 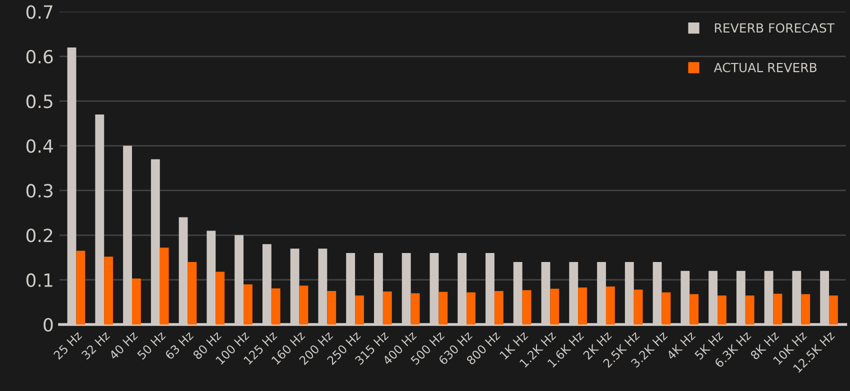 I want to click on legend-label: ACTUAL REVERB, so click(x=765, y=67).